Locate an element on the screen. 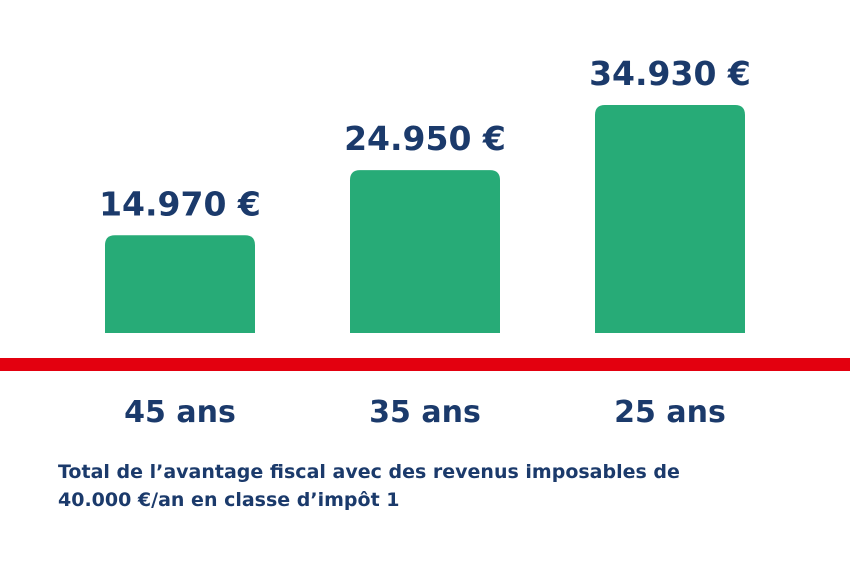  value-label-2: 24.950 € is located at coordinates (425, 138).